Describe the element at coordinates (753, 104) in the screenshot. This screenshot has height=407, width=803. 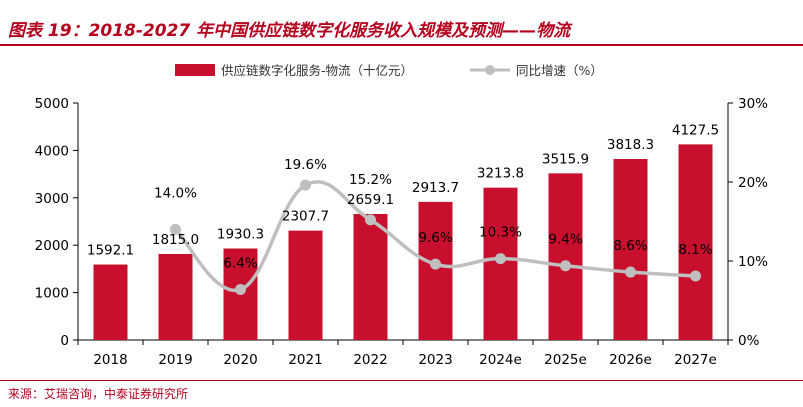
I see `y-right-tick-label: 30%` at that location.